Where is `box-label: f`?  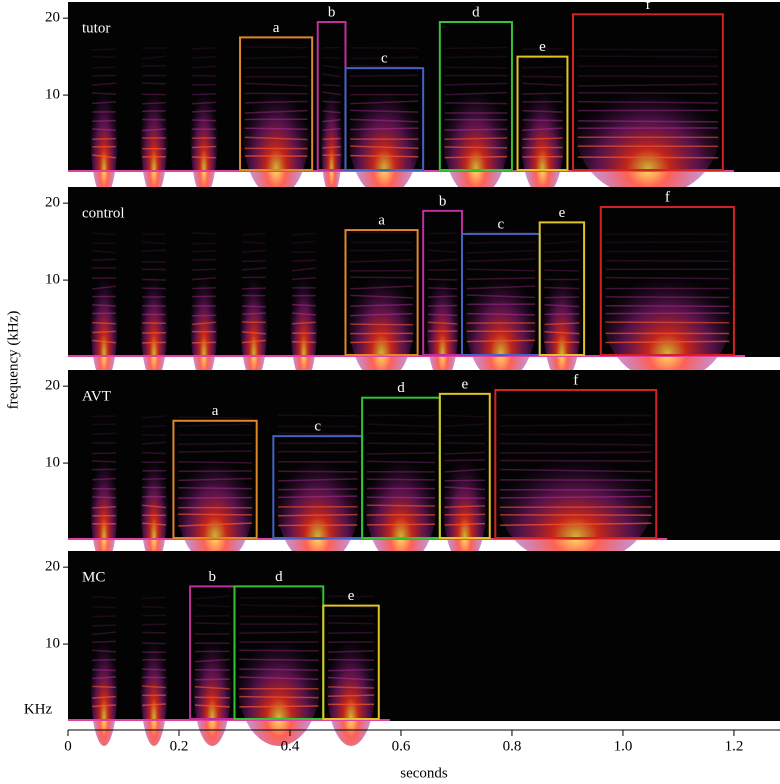 box-label: f is located at coordinates (575, 380).